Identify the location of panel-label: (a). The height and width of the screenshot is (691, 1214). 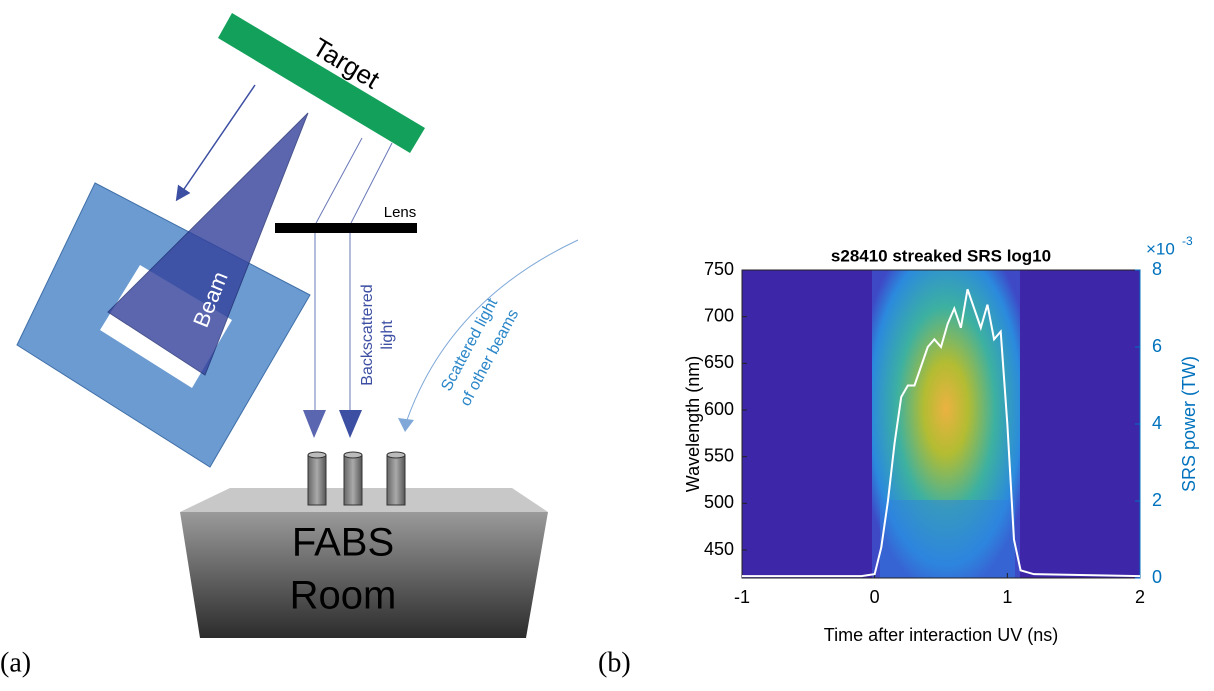
(15, 662).